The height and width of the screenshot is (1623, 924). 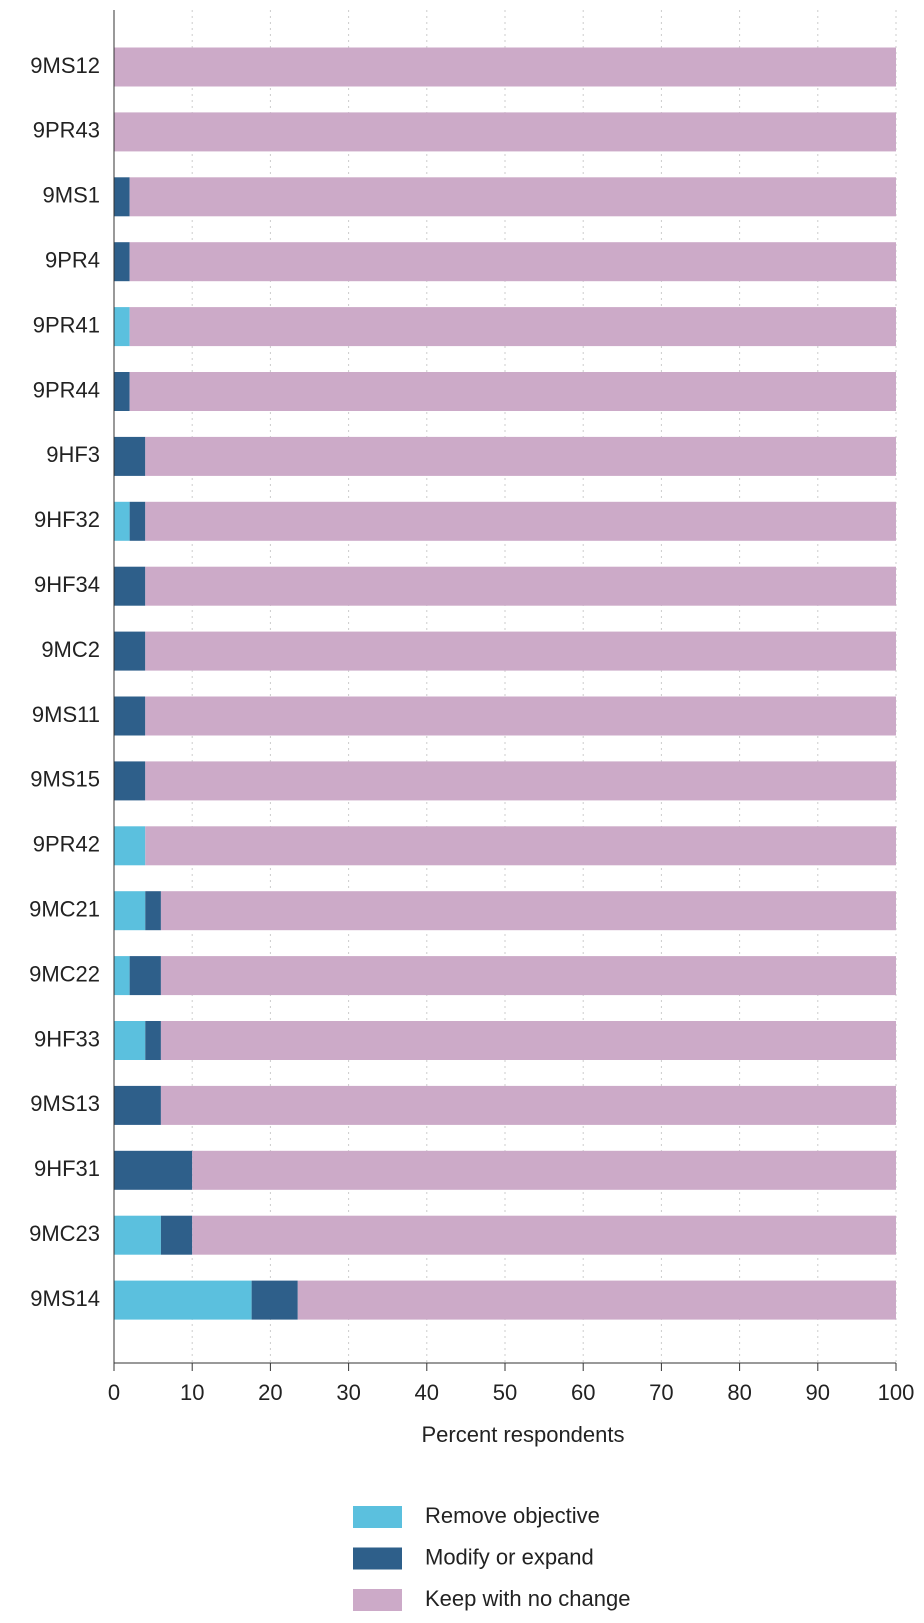 I want to click on y-tick-label: 9MC2, so click(x=70, y=649).